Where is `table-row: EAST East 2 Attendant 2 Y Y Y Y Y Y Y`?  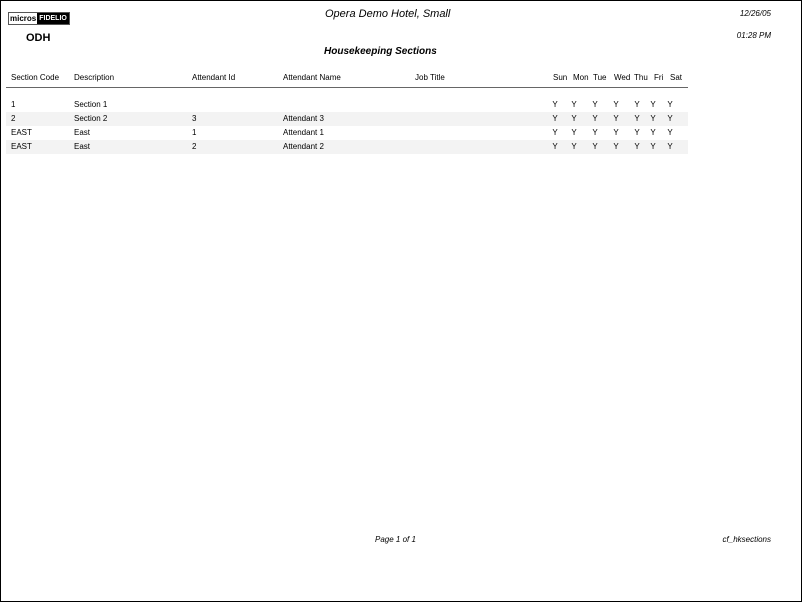 table-row: EAST East 2 Attendant 2 Y Y Y Y Y Y Y is located at coordinates (347, 147).